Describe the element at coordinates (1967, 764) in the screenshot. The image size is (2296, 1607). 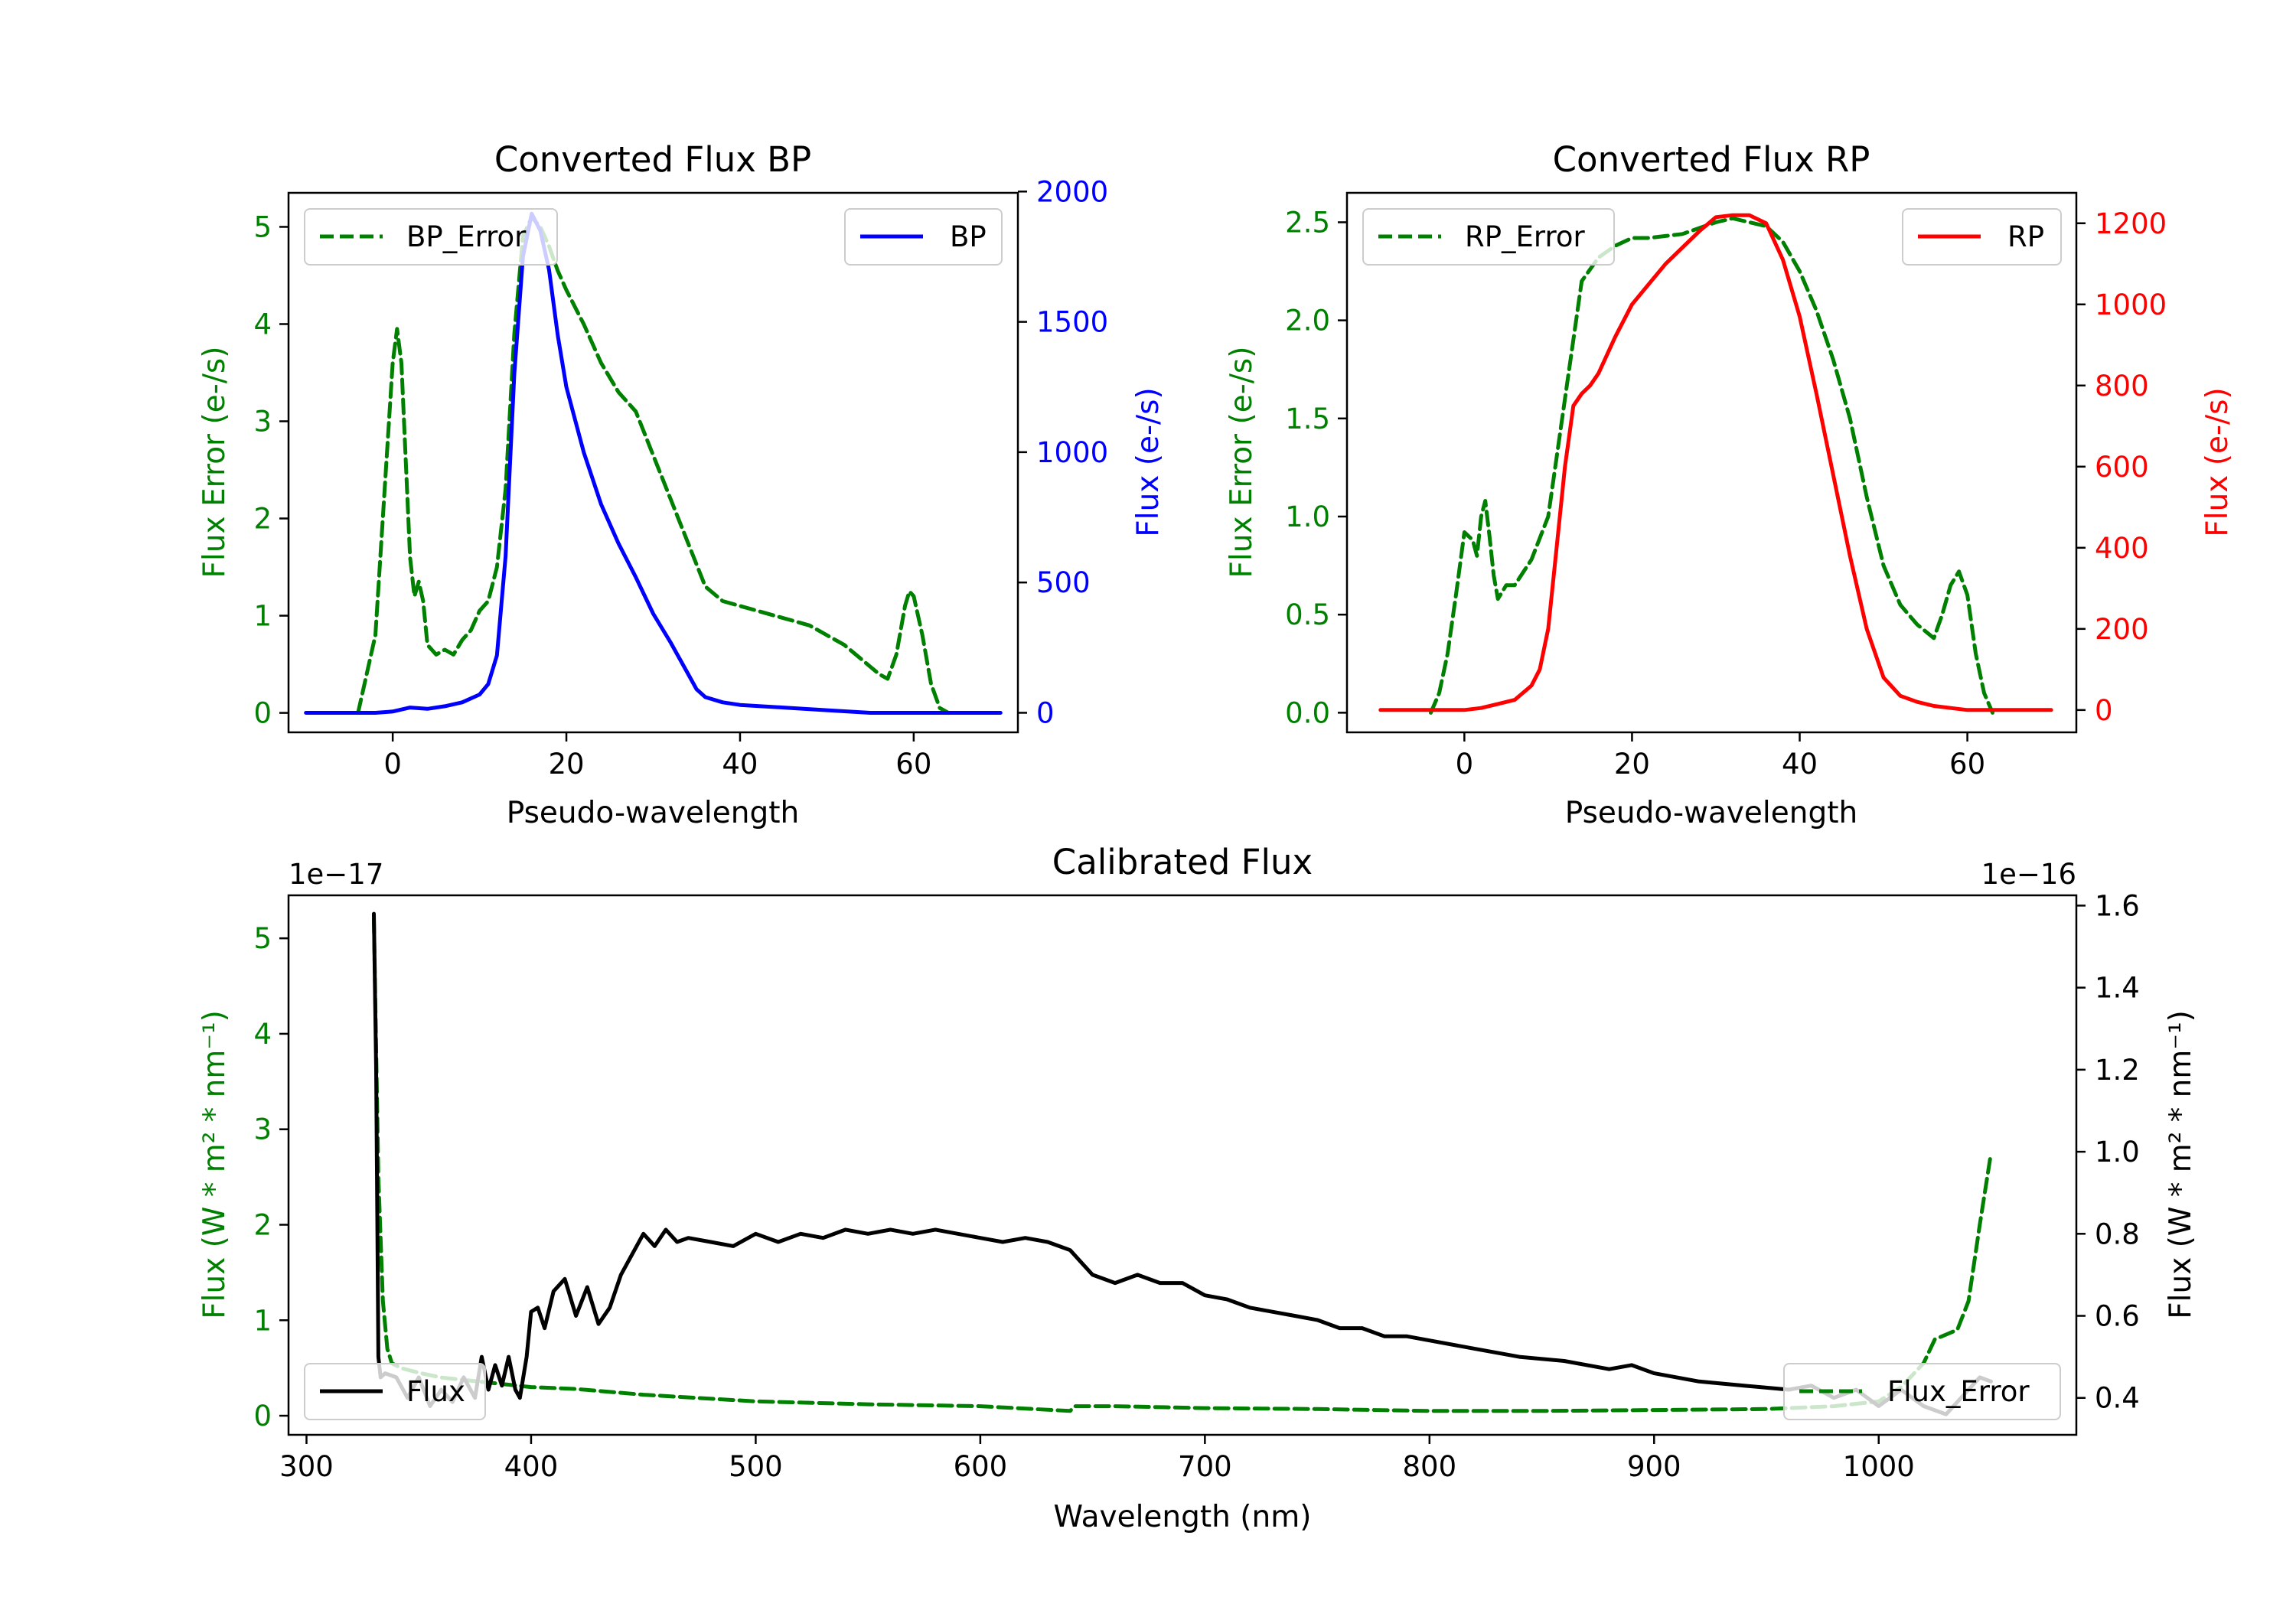
I see `rp-x-tick-label: 60` at that location.